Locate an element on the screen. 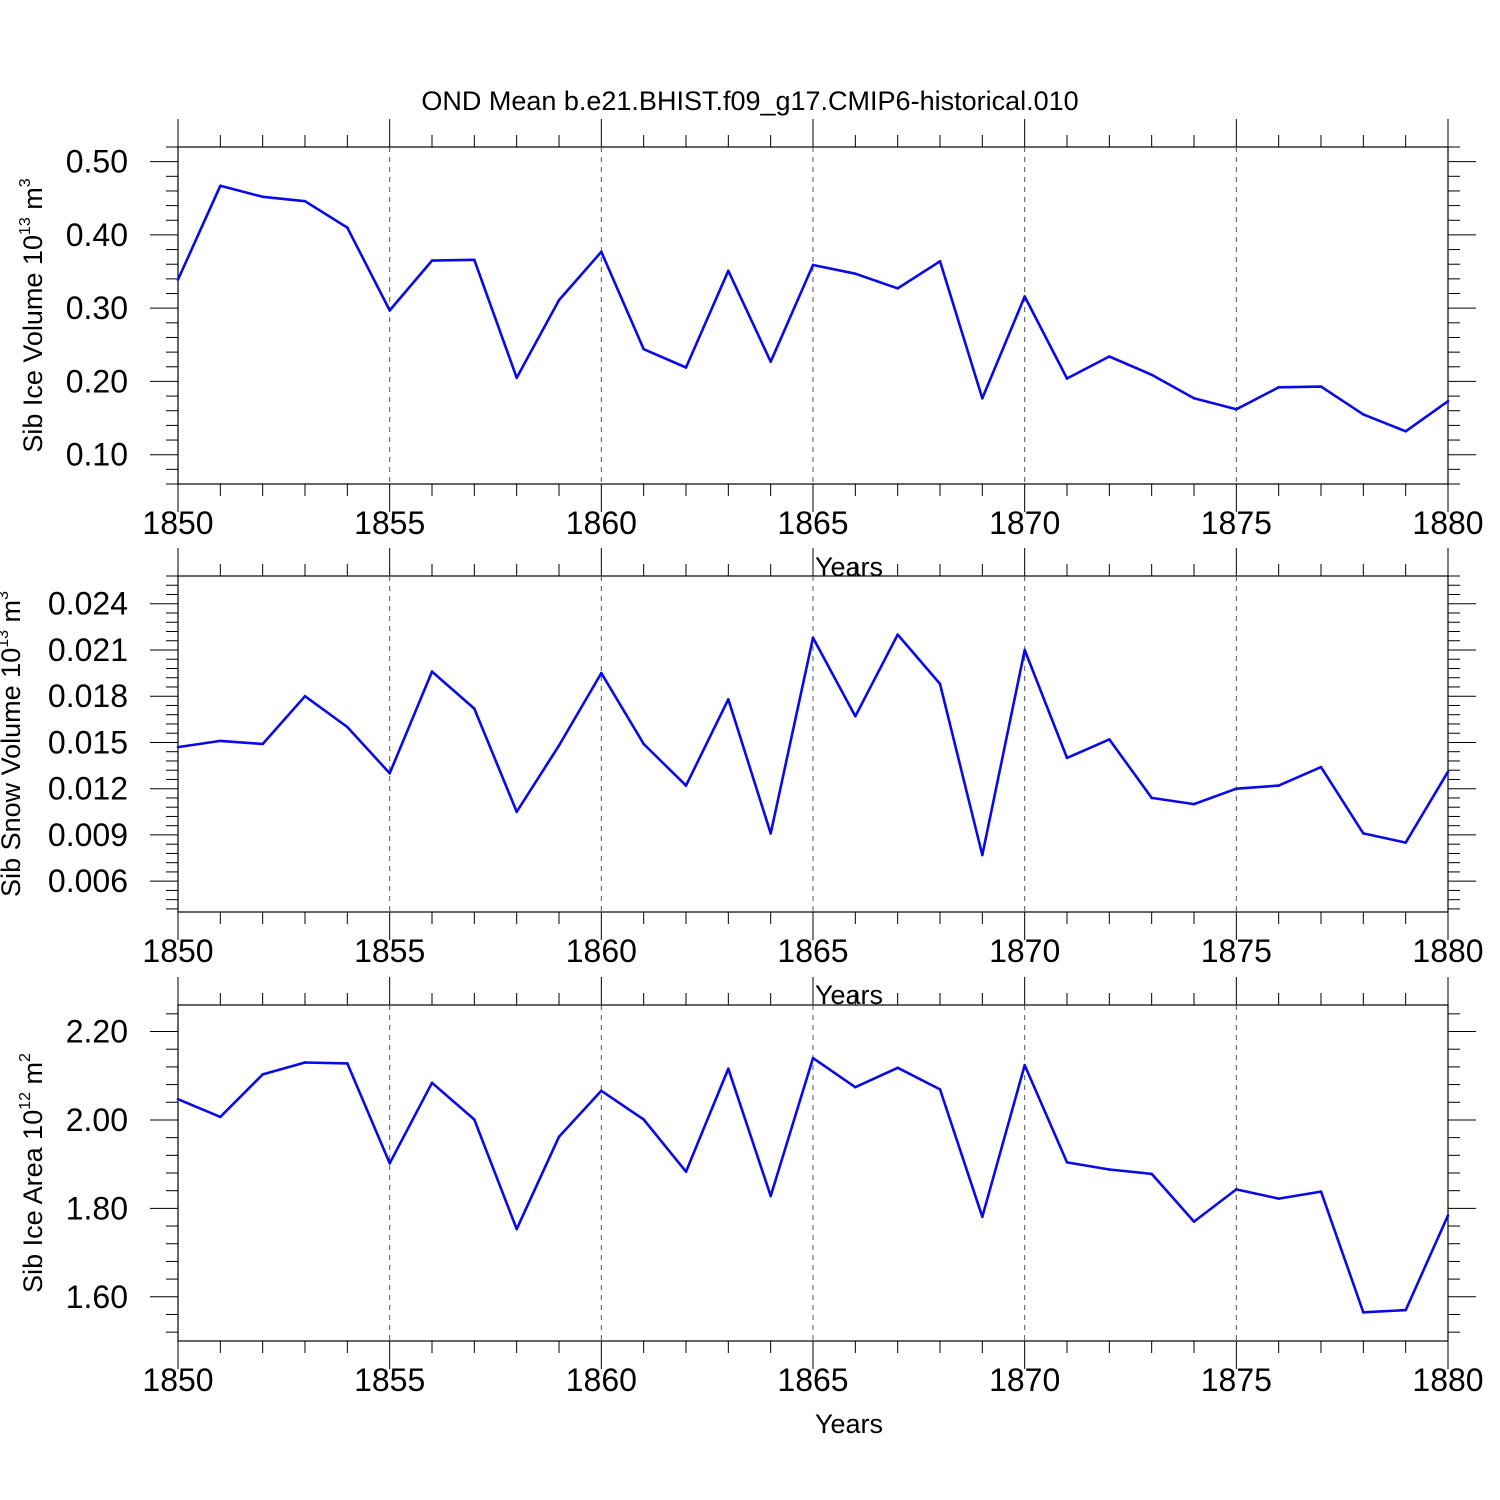 This screenshot has height=1500, width=1500. y-axis-label: Sib Ice Volume 1013 m3 is located at coordinates (32, 315).